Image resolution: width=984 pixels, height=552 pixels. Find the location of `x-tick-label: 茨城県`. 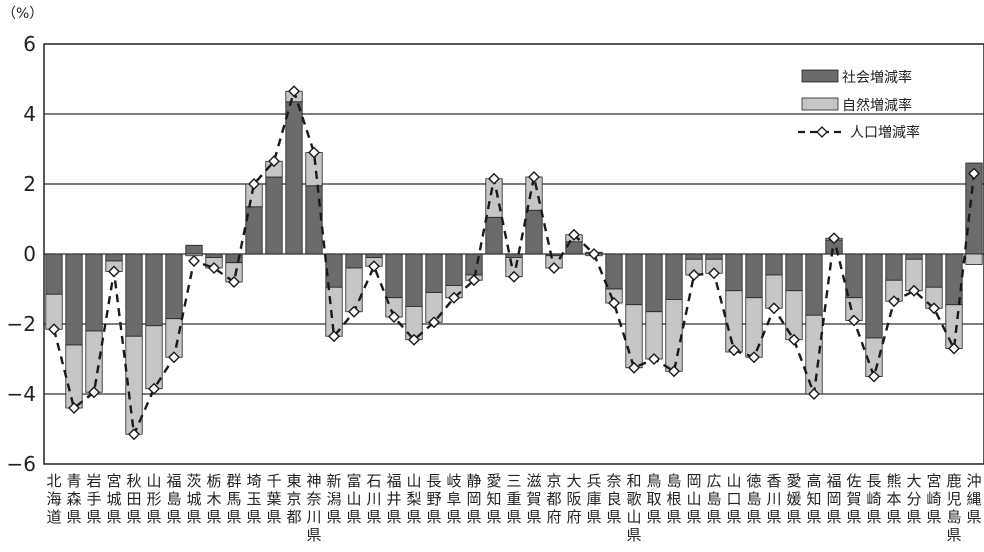

x-tick-label: 茨城県 is located at coordinates (193, 499).